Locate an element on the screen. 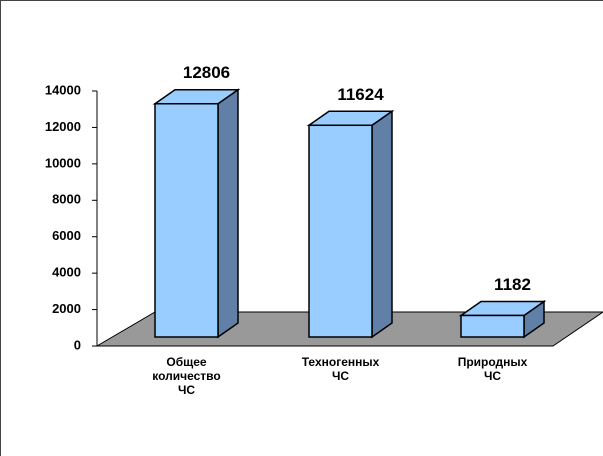 This screenshot has width=603, height=456. y-tick-label: 4000 is located at coordinates (66, 272).